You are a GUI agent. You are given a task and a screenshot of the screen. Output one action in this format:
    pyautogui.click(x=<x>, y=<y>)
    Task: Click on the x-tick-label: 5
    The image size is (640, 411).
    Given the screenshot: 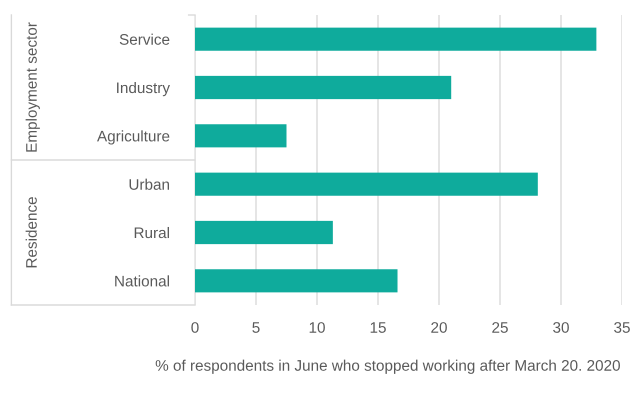 What is the action you would take?
    pyautogui.click(x=256, y=327)
    